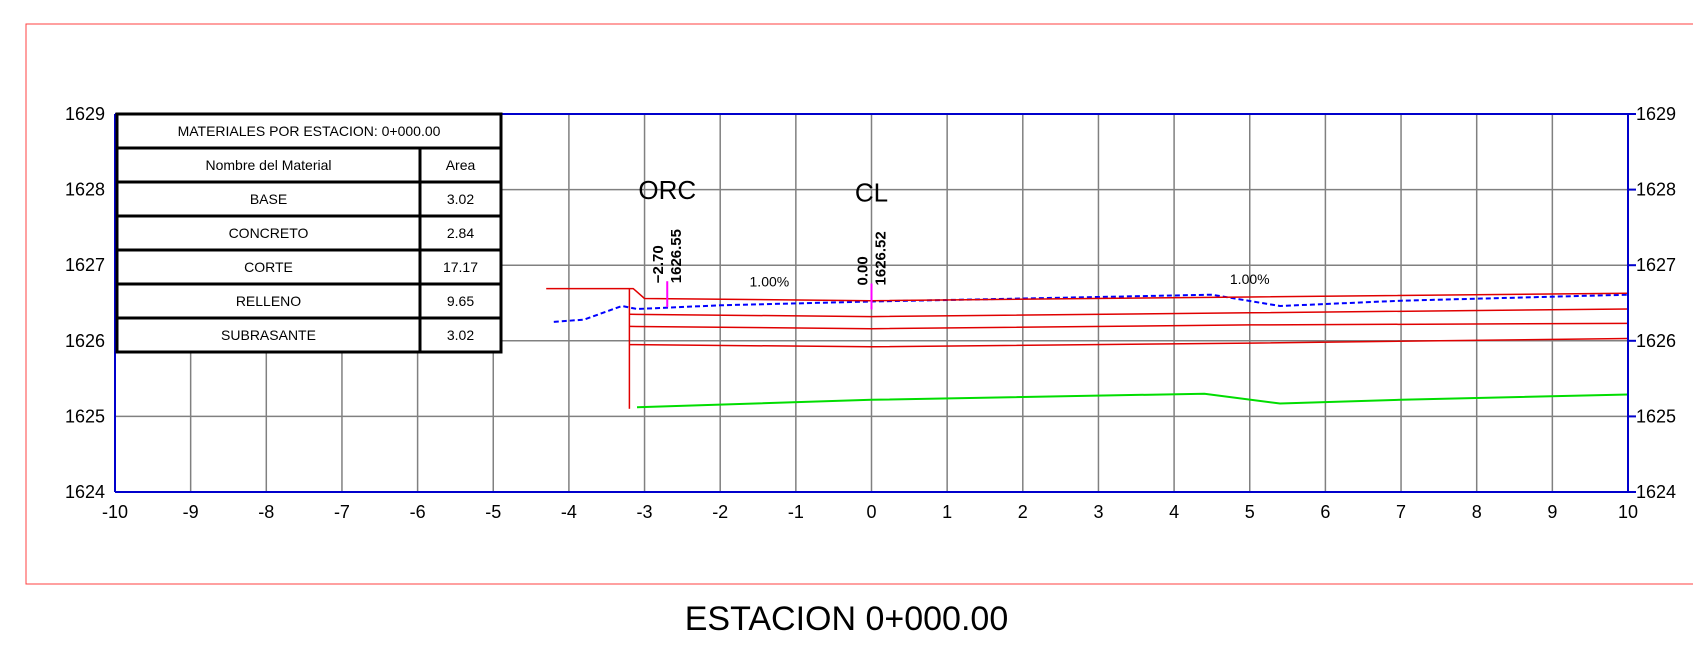  Describe the element at coordinates (881, 258) in the screenshot. I see `annotation-elevation: 1626.52` at that location.